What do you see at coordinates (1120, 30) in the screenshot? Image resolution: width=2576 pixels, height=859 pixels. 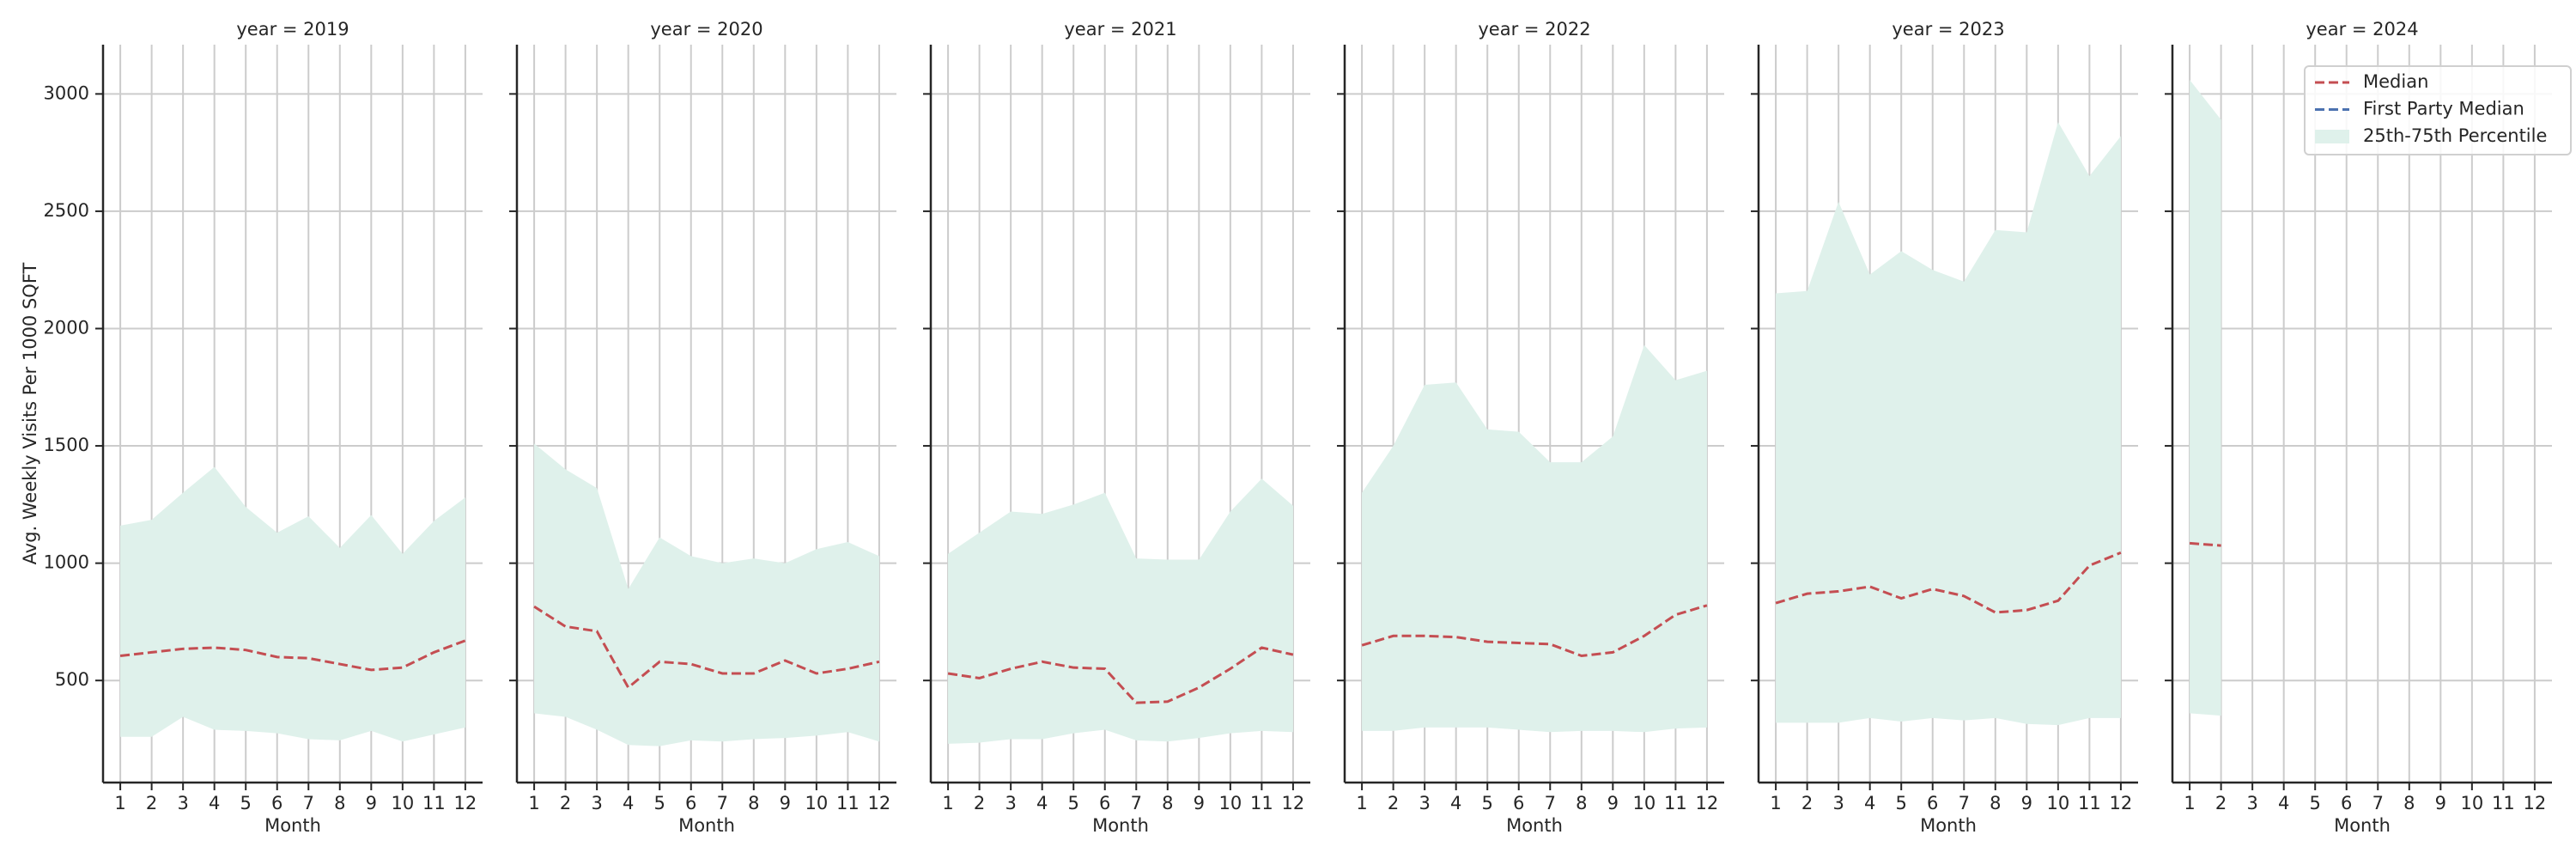 I see `panel-title: year = 2021` at bounding box center [1120, 30].